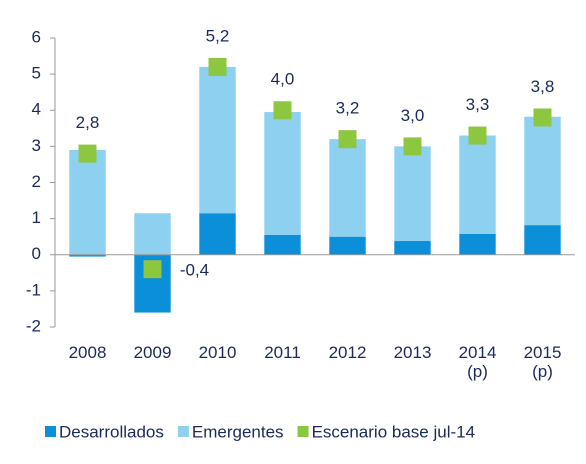 This screenshot has height=464, width=586. Describe the element at coordinates (36, 253) in the screenshot. I see `y-tick-label: 0` at that location.